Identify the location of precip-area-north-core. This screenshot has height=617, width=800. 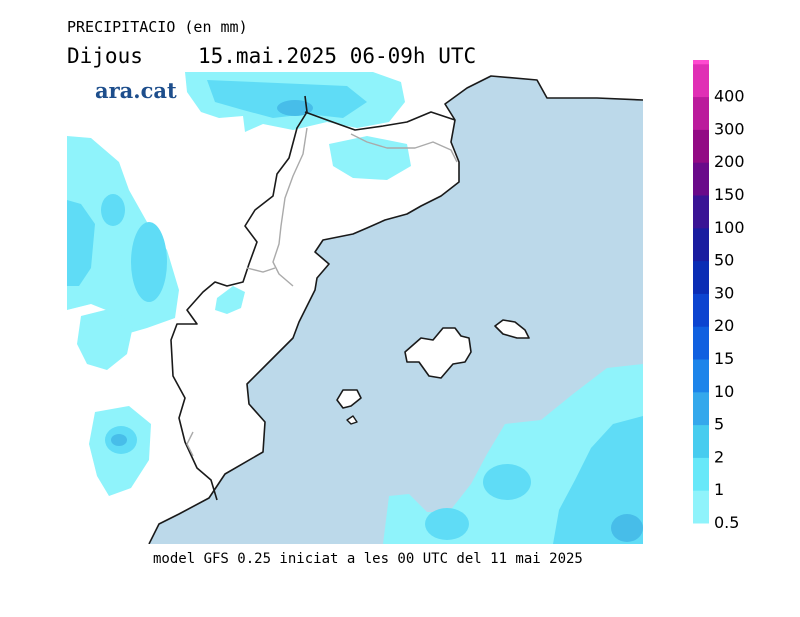
(287, 99).